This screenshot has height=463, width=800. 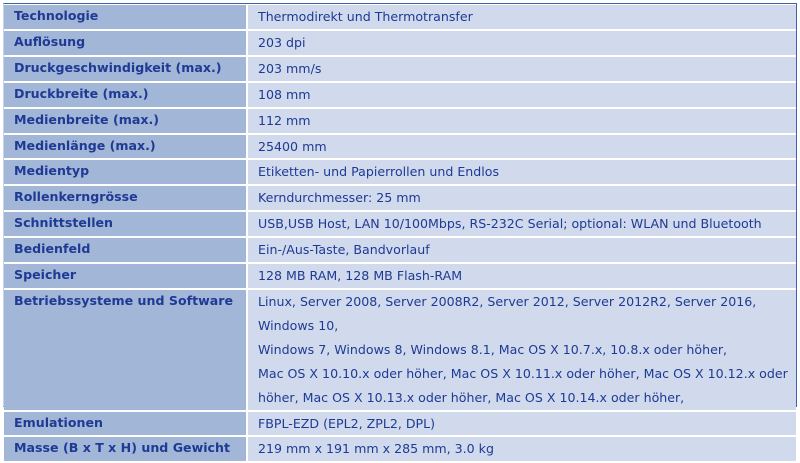 I want to click on spec-label: Druckgeschwindigkeit (max.), so click(x=126, y=68).